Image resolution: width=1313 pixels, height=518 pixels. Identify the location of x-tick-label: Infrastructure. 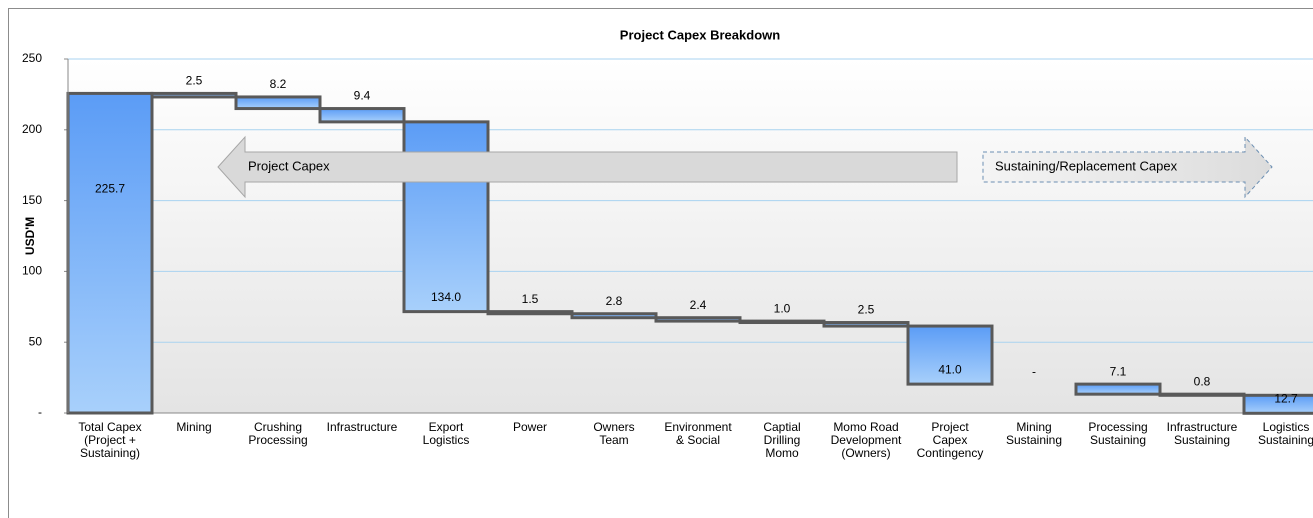
(362, 427).